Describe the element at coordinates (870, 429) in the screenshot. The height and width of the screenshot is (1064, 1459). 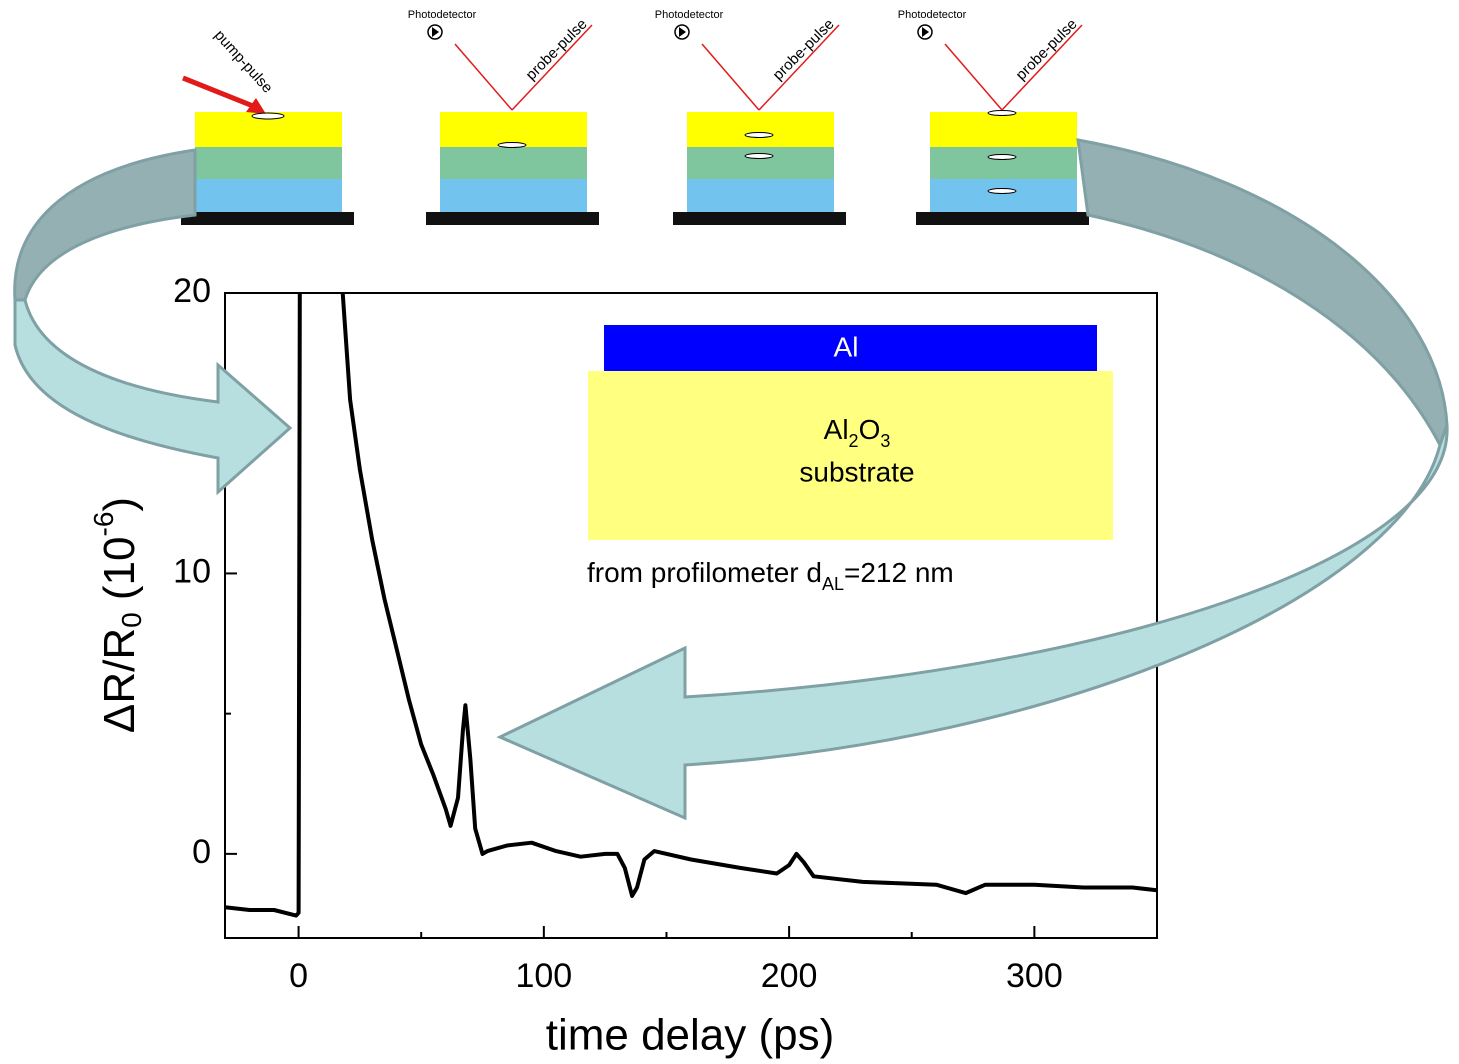
I see `t: O` at that location.